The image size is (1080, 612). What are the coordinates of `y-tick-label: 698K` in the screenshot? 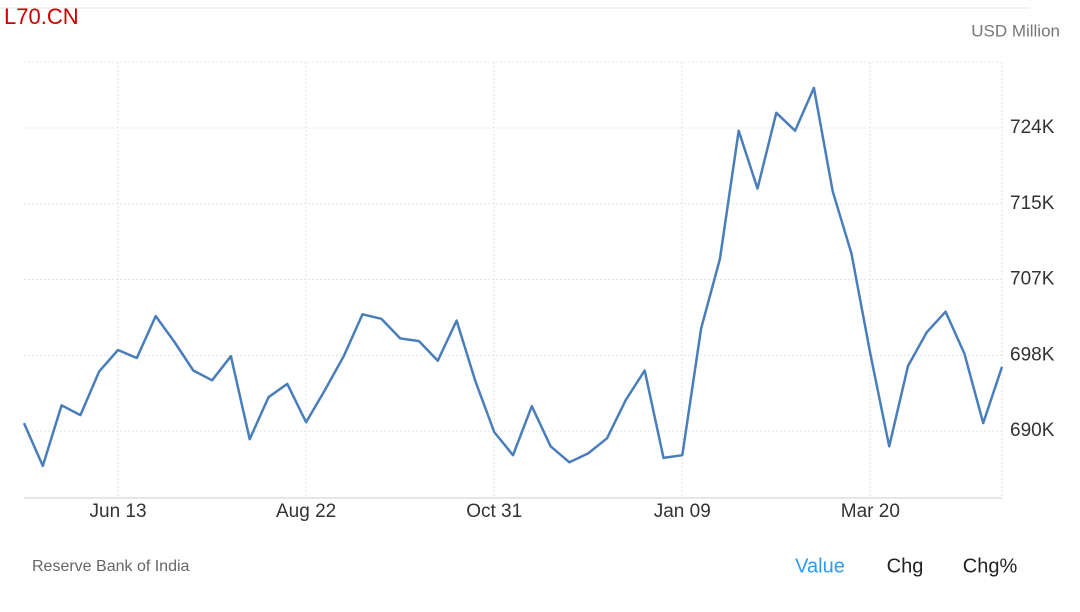 It's located at (1032, 354).